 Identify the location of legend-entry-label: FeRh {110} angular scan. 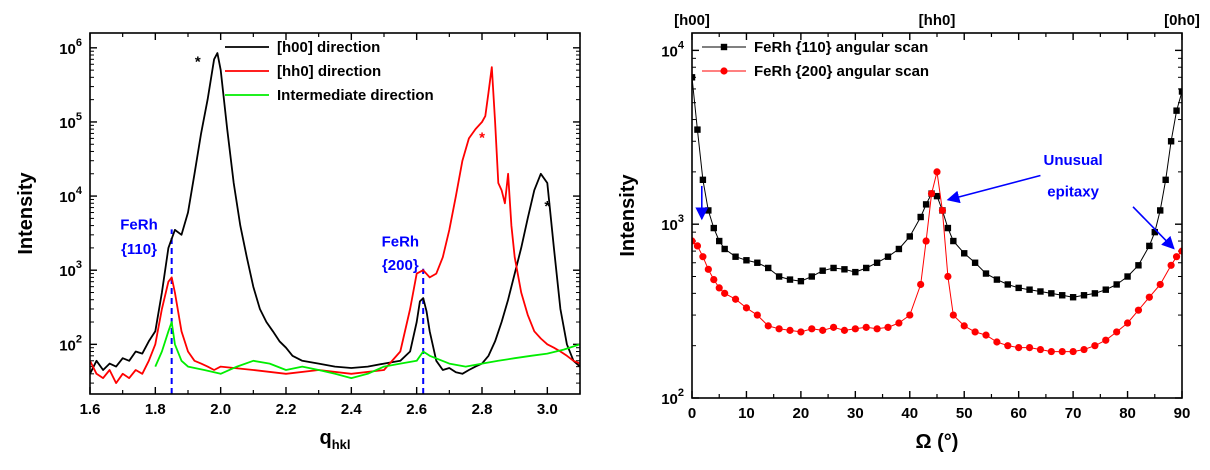
(841, 47).